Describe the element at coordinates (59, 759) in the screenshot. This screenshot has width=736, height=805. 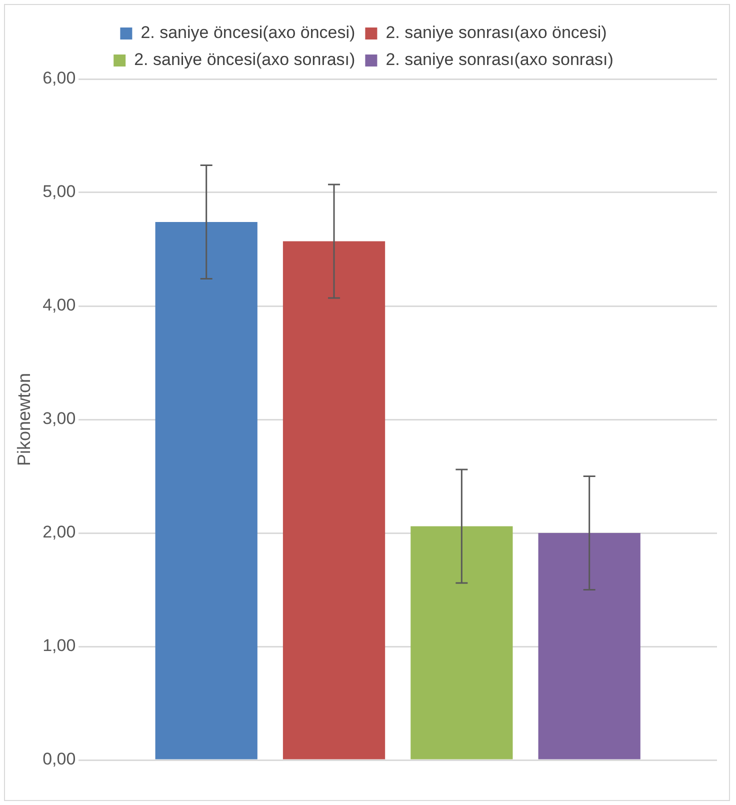
I see `y-tick-label: 0,00` at that location.